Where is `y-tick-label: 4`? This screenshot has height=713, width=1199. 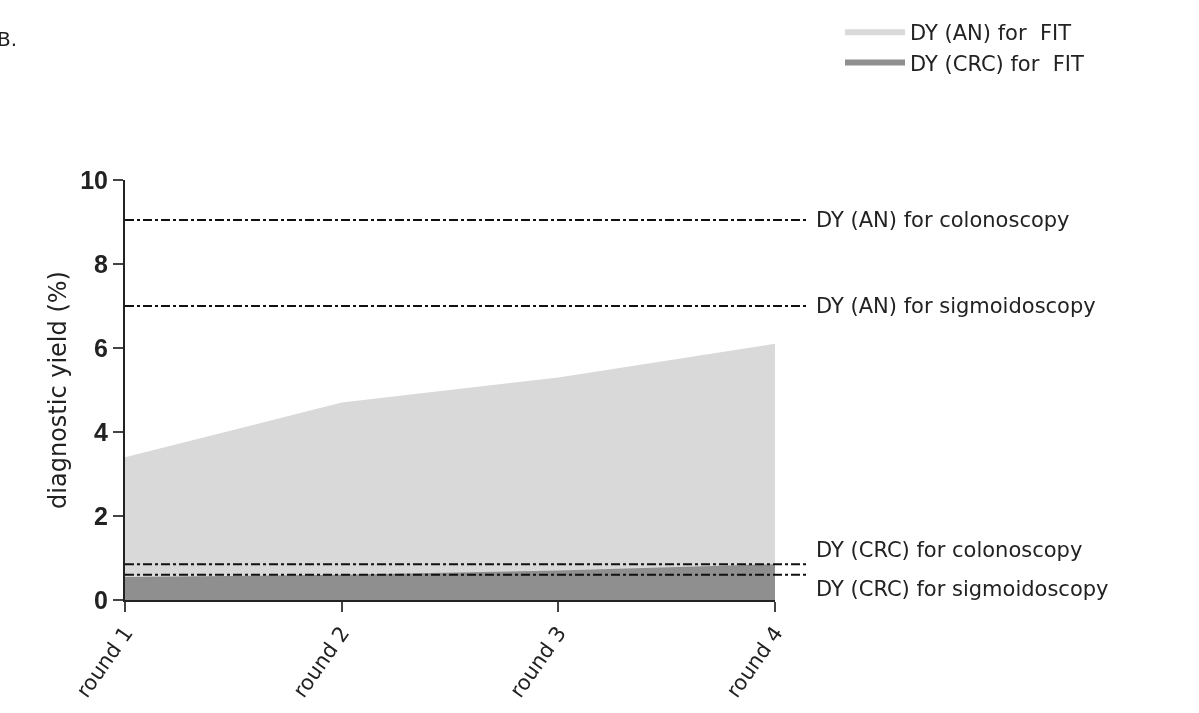
y-tick-label: 4 is located at coordinates (101, 431).